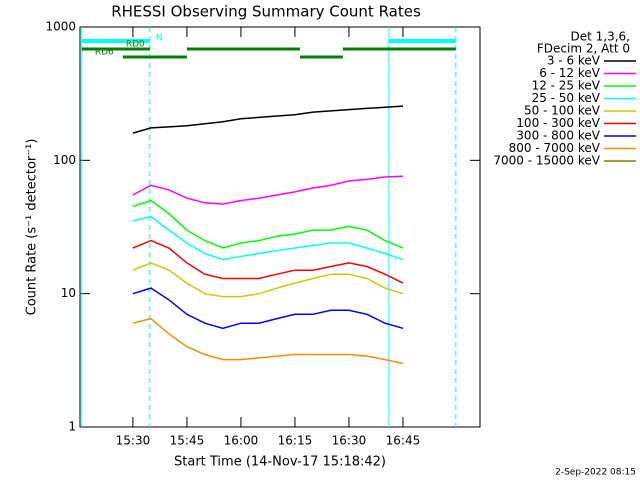 The image size is (640, 480). Describe the element at coordinates (135, 45) in the screenshot. I see `flag-label: RD0` at that location.